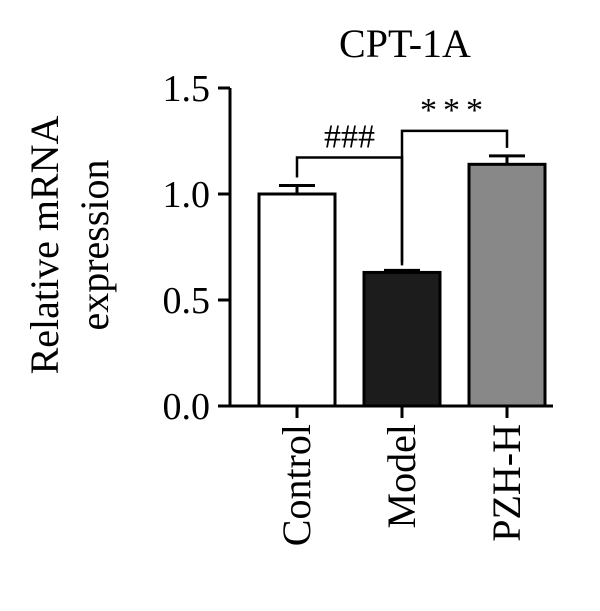 The image size is (600, 611). What do you see at coordinates (296, 485) in the screenshot?
I see `x-tick-label: Control` at bounding box center [296, 485].